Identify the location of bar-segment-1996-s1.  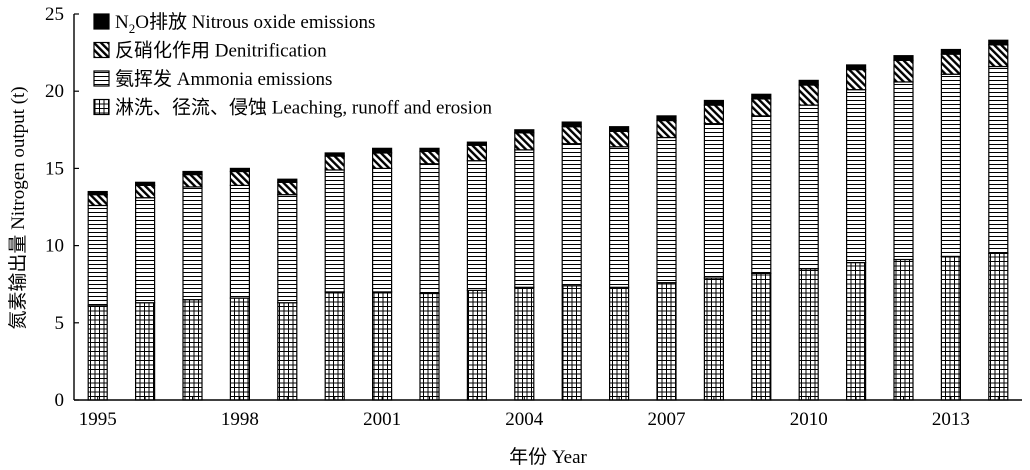
(145, 250).